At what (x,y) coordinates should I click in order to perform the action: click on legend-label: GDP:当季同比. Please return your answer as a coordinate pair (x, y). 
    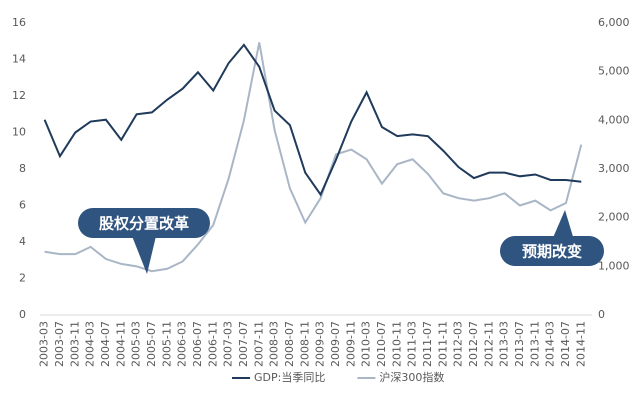
    Looking at the image, I should click on (289, 377).